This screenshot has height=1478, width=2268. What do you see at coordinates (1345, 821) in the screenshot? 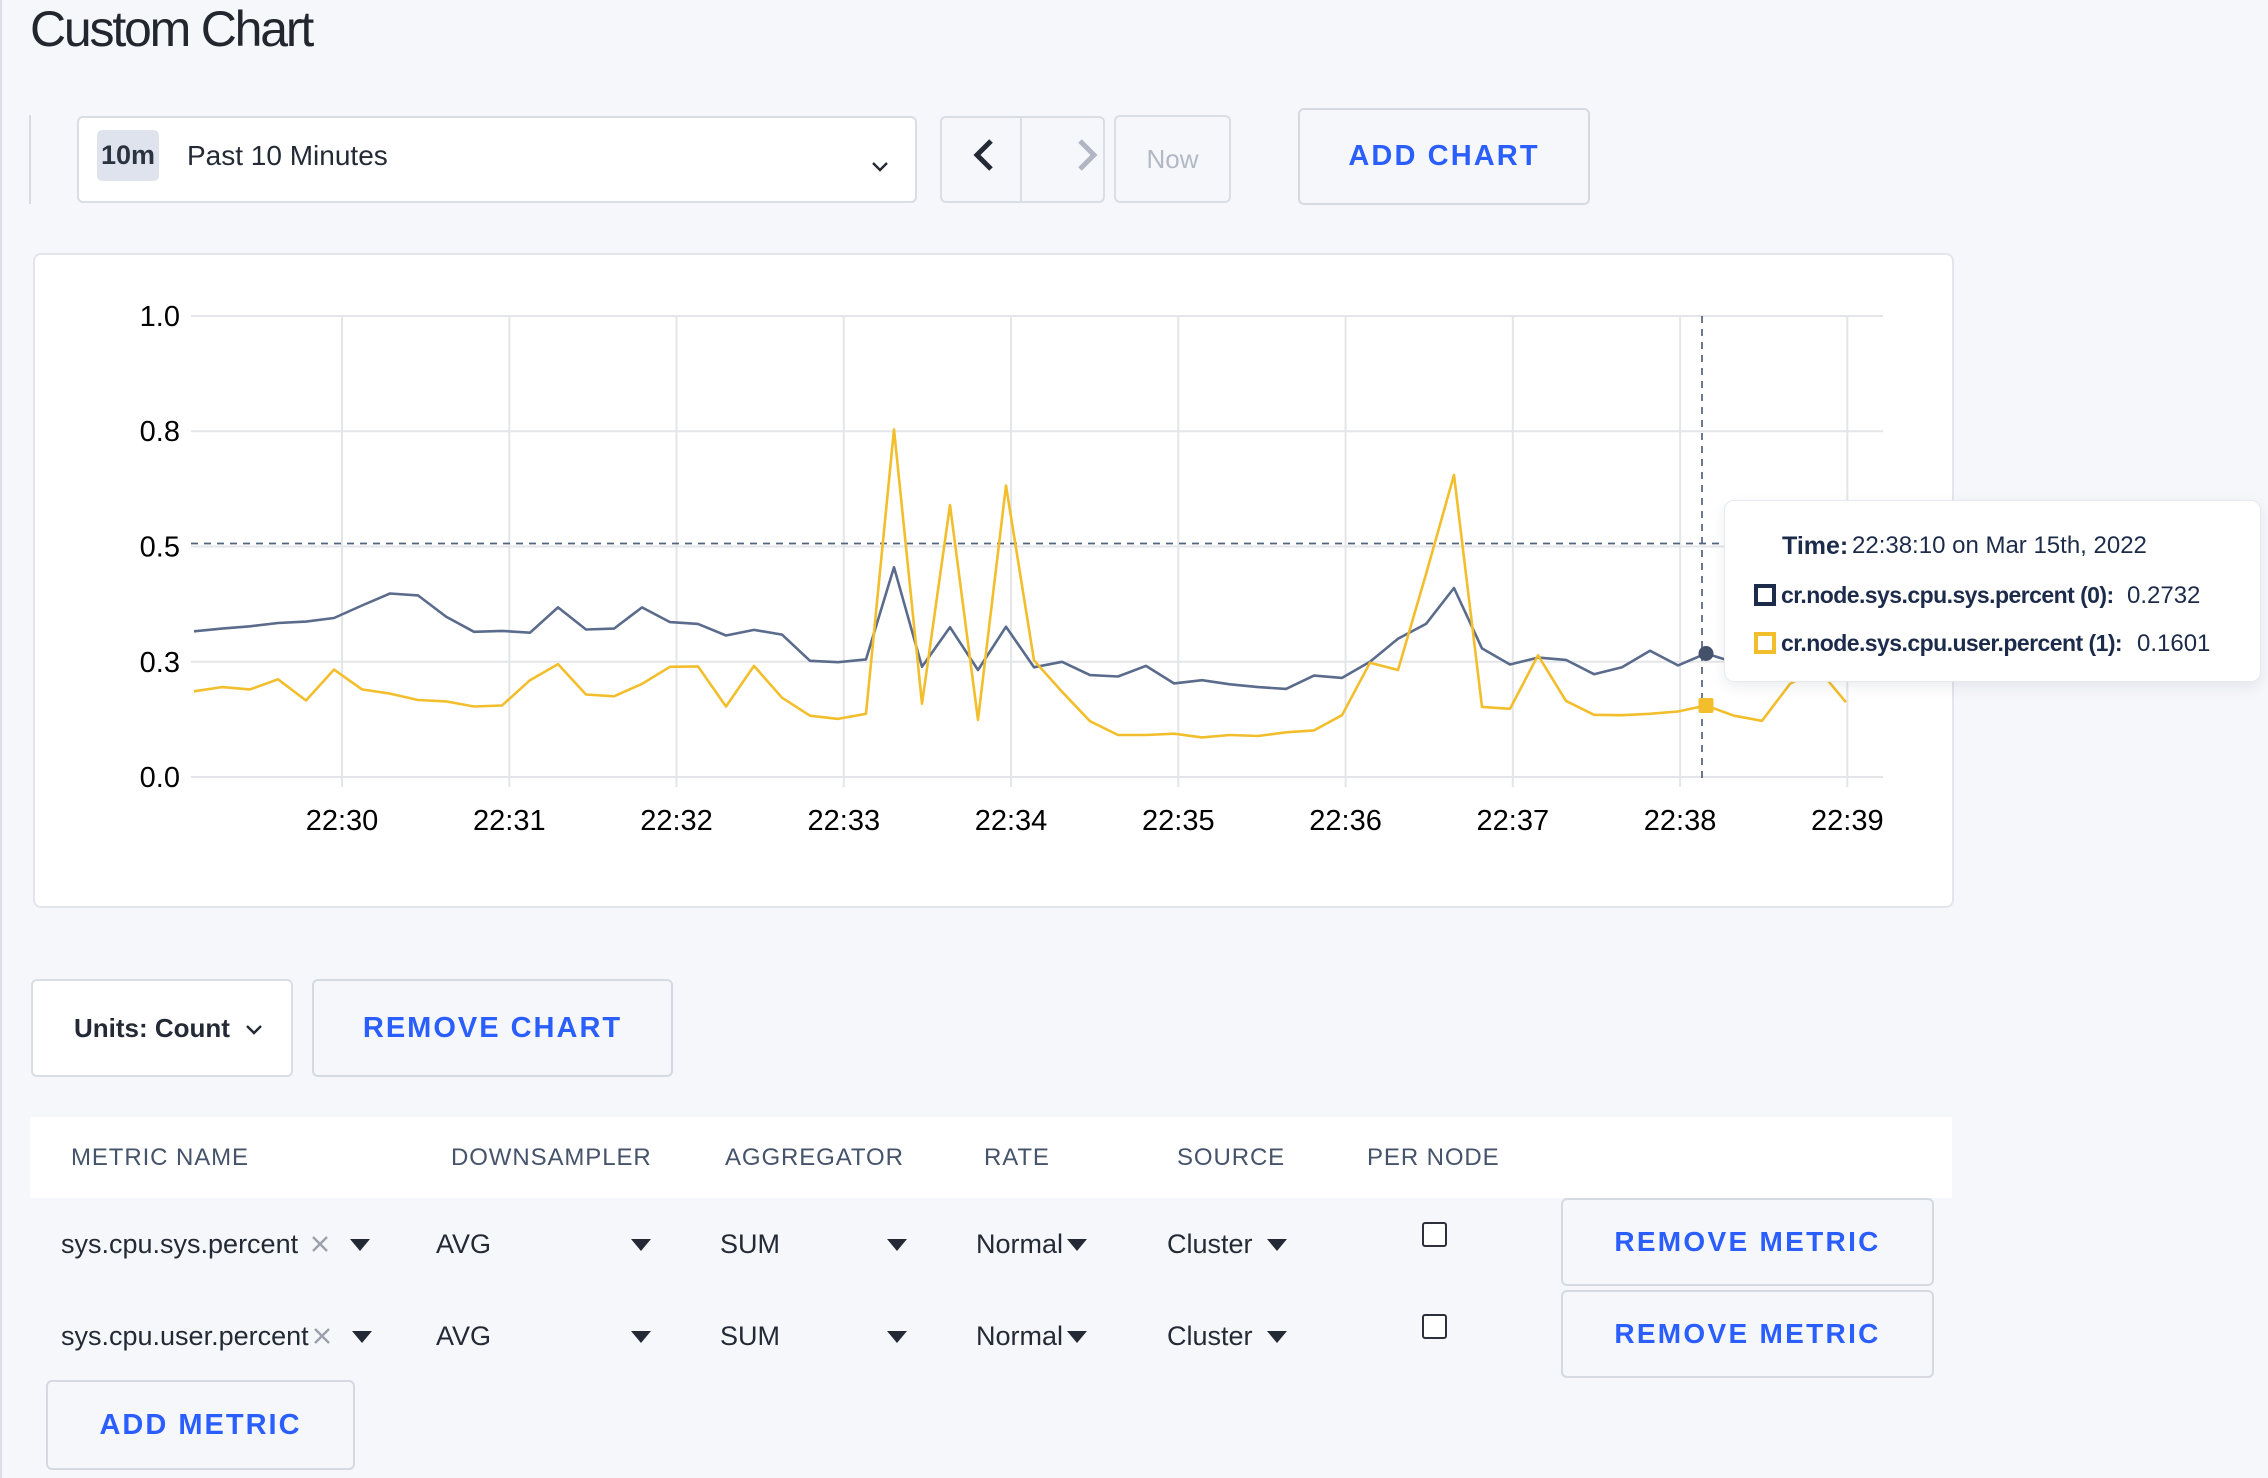
I see `svg-text: 22:36` at bounding box center [1345, 821].